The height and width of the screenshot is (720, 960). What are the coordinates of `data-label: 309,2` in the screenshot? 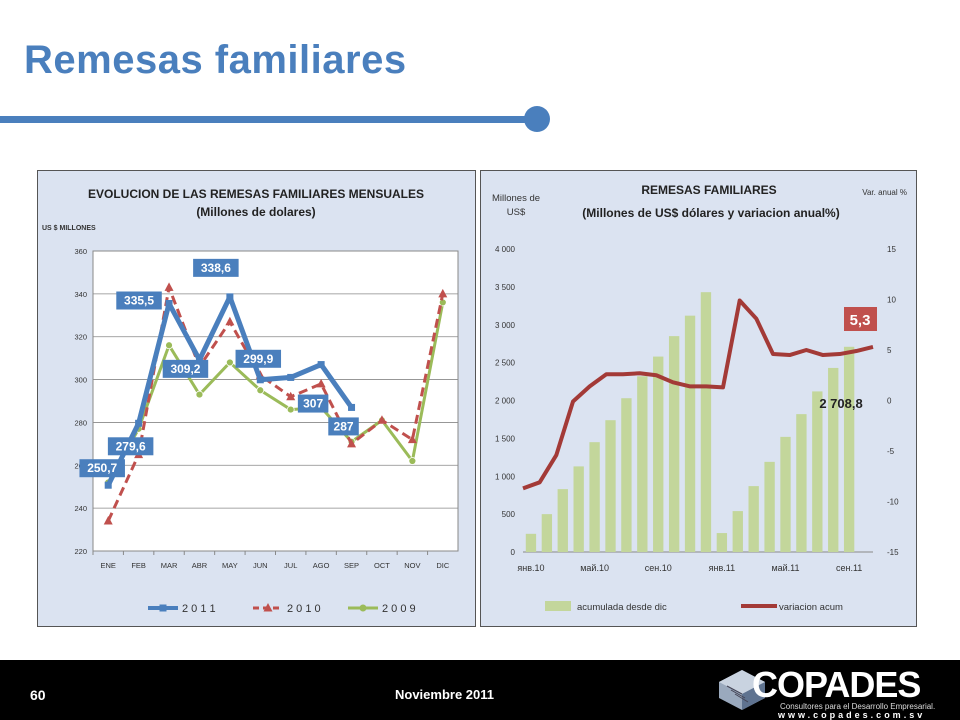 It's located at (185, 369).